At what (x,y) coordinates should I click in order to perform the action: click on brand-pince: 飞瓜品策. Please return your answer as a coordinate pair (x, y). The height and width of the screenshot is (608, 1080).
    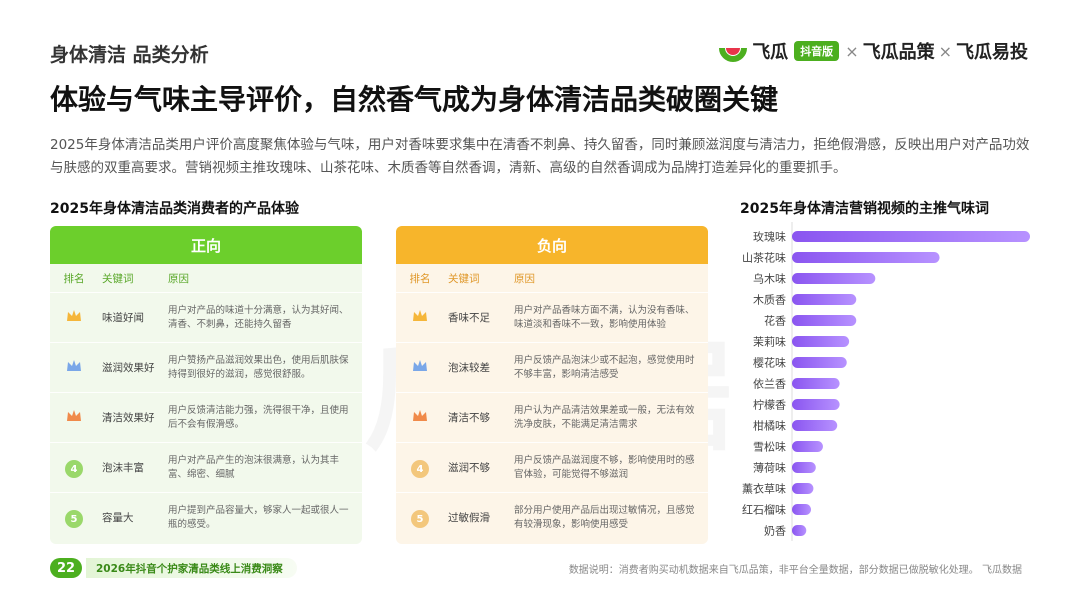
    Looking at the image, I should click on (898, 52).